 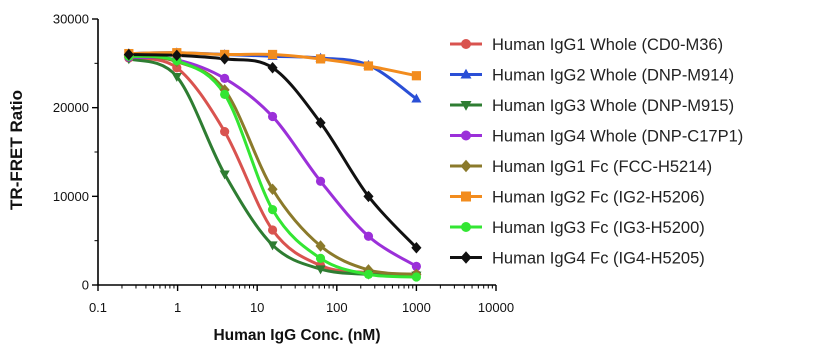 I want to click on y-axis-title: TR-FRET Ratio, so click(x=16, y=150).